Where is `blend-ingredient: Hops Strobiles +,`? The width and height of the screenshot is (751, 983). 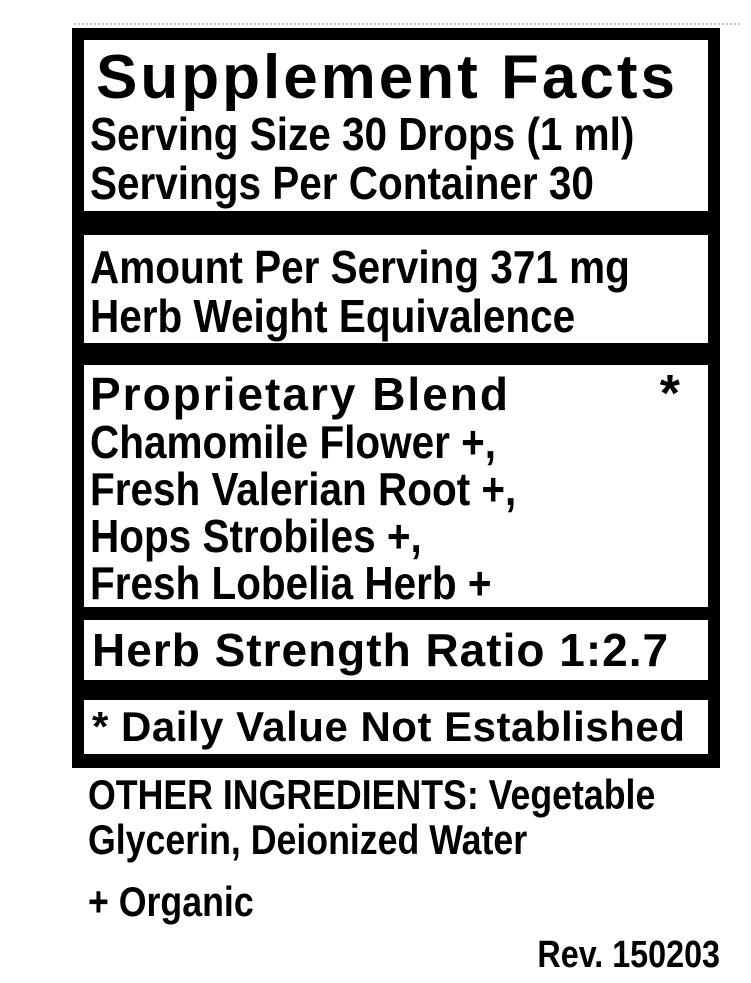
blend-ingredient: Hops Strobiles +, is located at coordinates (256, 536).